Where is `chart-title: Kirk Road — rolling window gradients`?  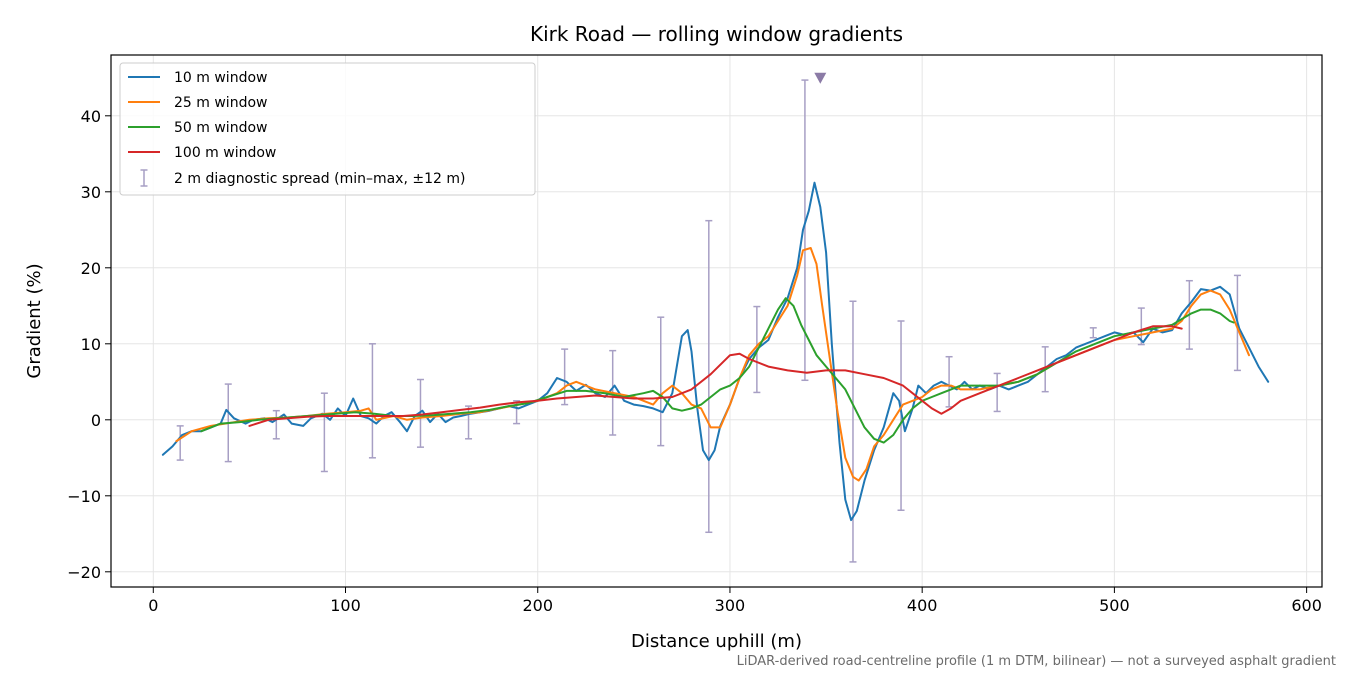 chart-title: Kirk Road — rolling window gradients is located at coordinates (716, 34).